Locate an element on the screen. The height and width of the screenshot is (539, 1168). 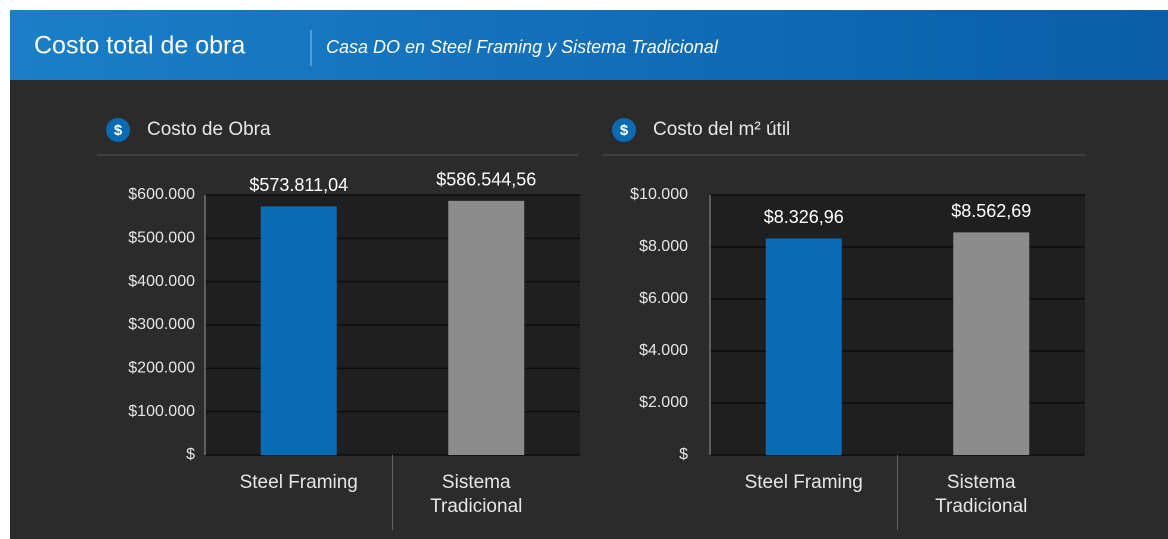
y-tick-label: $100.000 is located at coordinates (161, 411).